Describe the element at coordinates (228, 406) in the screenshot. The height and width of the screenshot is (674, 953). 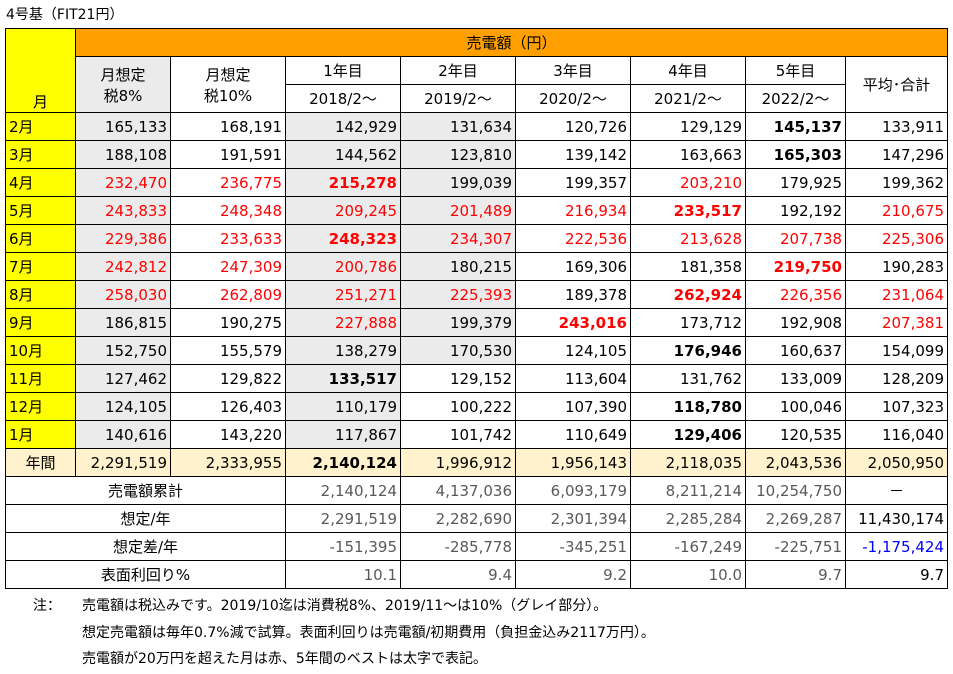
I see `estimate-10-cell: 126,403` at that location.